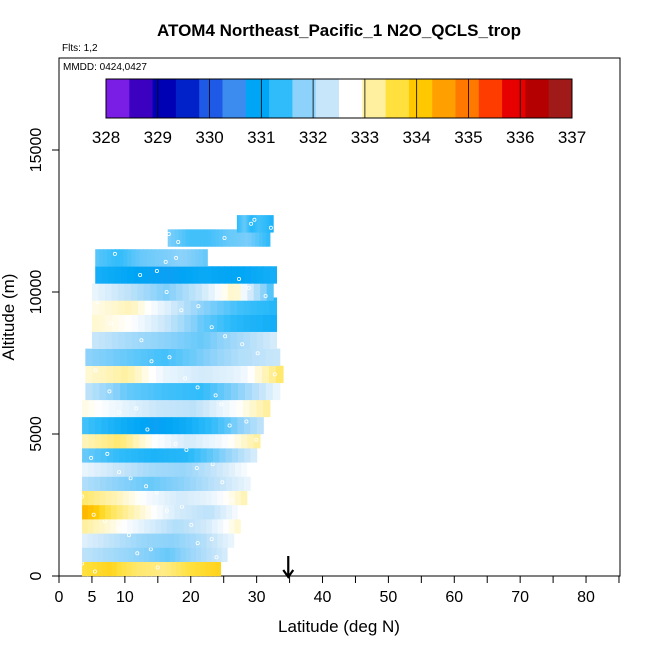 The image size is (650, 650). I want to click on colorbar-tick-label: 330, so click(209, 137).